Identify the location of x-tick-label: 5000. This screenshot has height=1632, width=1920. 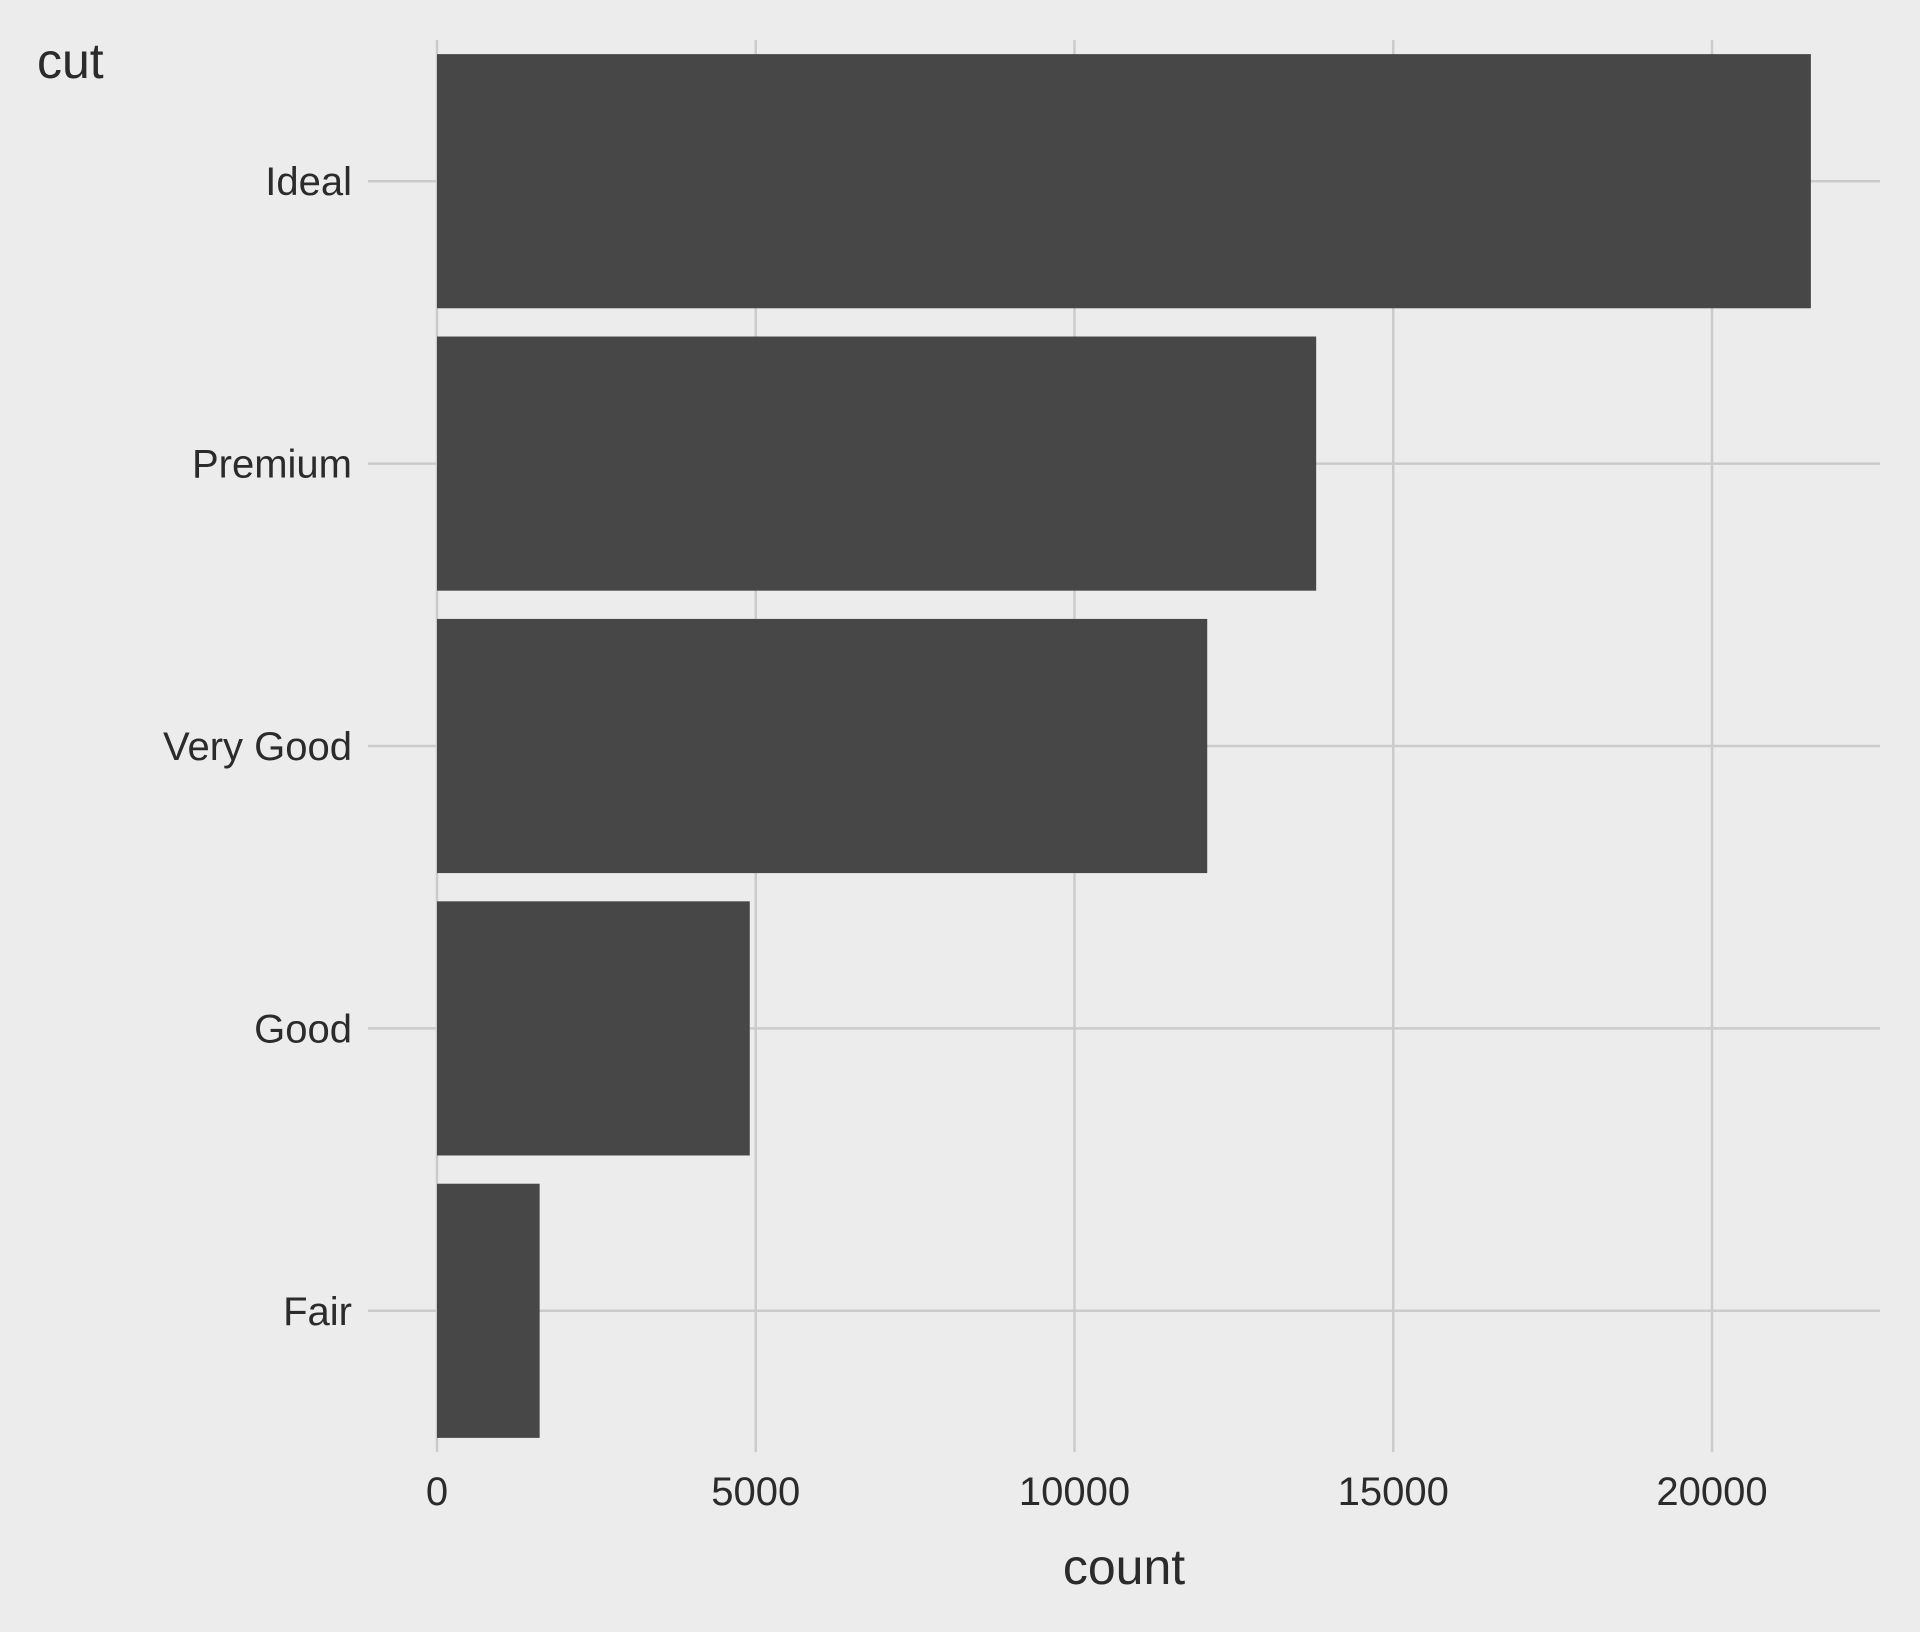
(755, 1492).